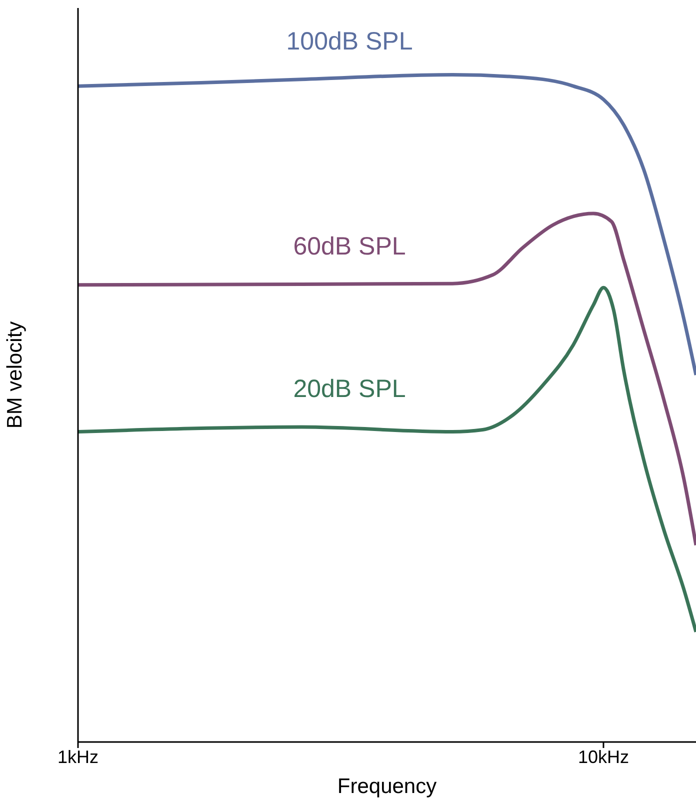  Describe the element at coordinates (349, 246) in the screenshot. I see `series-label: 60dB SPL` at that location.